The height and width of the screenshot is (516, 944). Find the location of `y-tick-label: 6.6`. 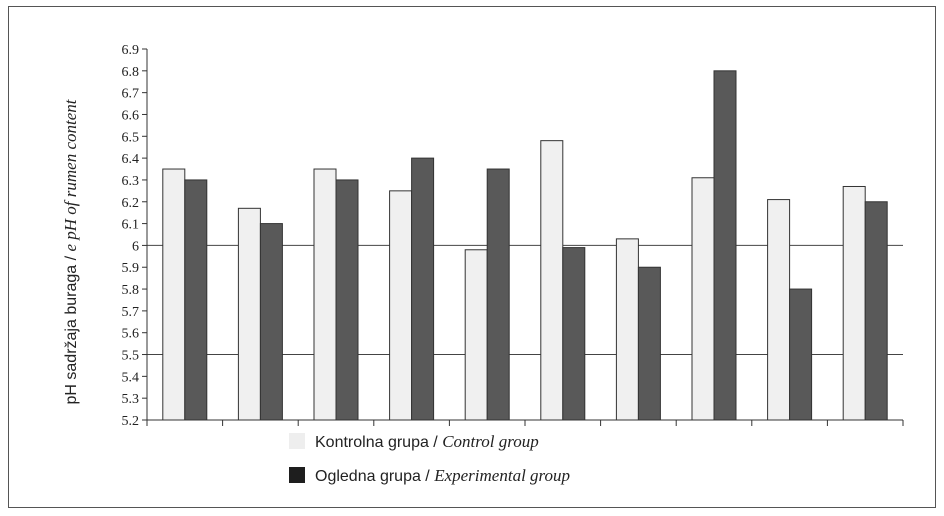

y-tick-label: 6.6 is located at coordinates (131, 115).